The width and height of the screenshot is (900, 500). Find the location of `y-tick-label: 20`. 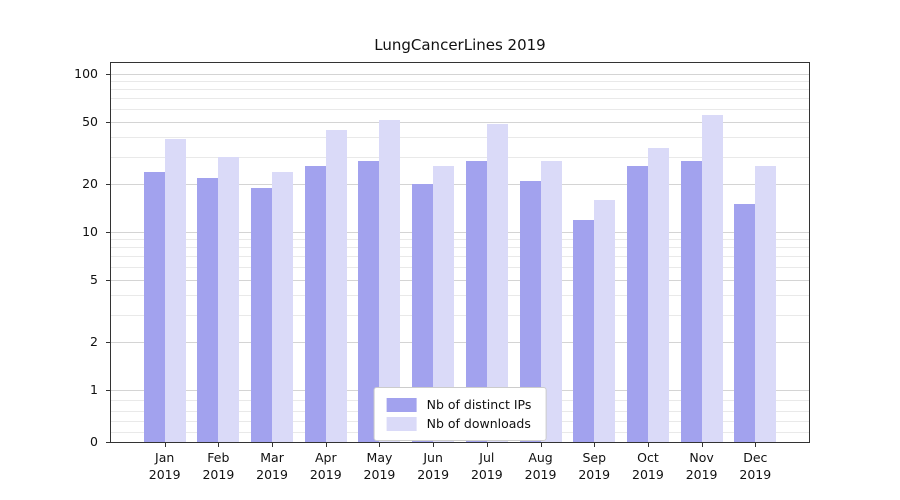

y-tick-label: 20 is located at coordinates (90, 184).